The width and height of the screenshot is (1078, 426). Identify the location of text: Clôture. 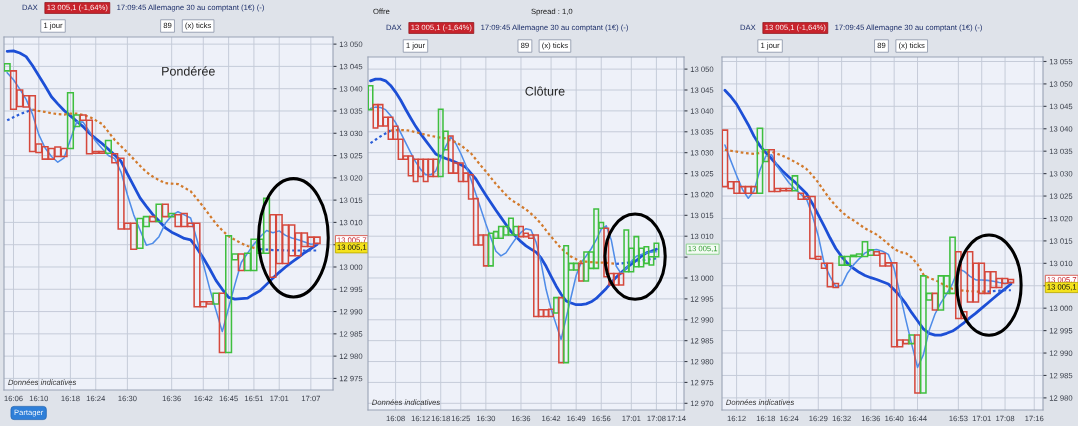
(545, 91).